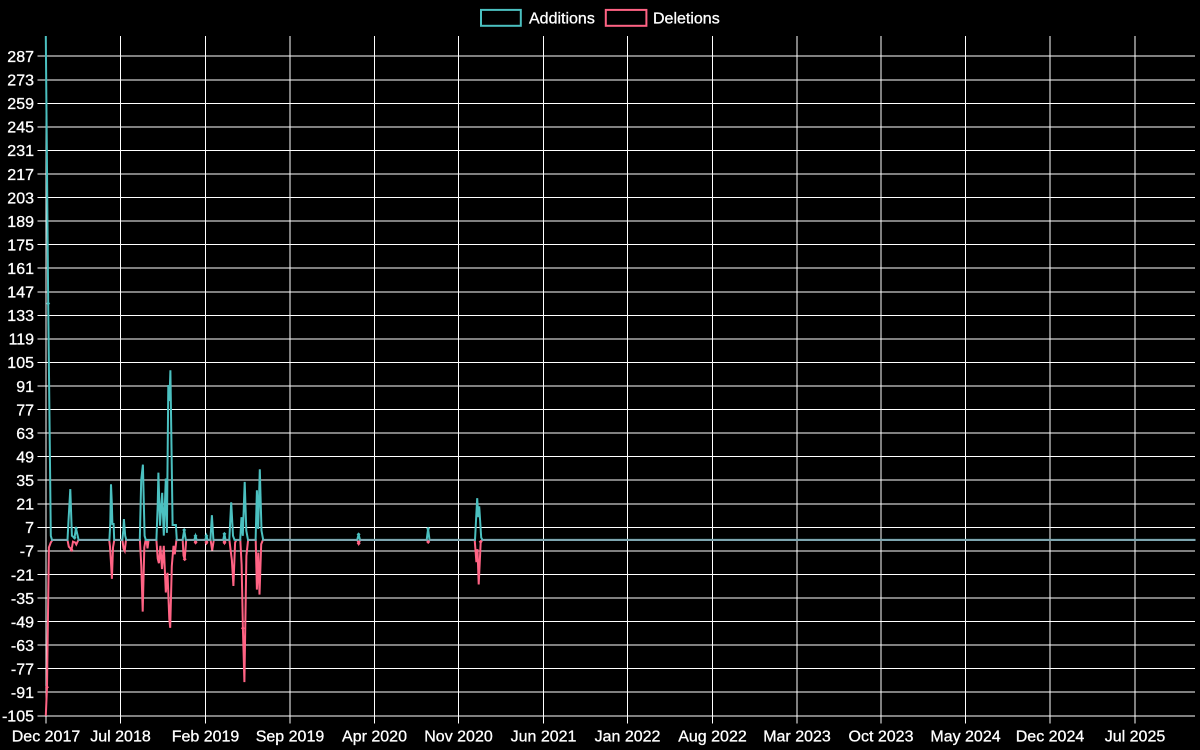  What do you see at coordinates (20, 151) in the screenshot?
I see `svg-text: 231` at bounding box center [20, 151].